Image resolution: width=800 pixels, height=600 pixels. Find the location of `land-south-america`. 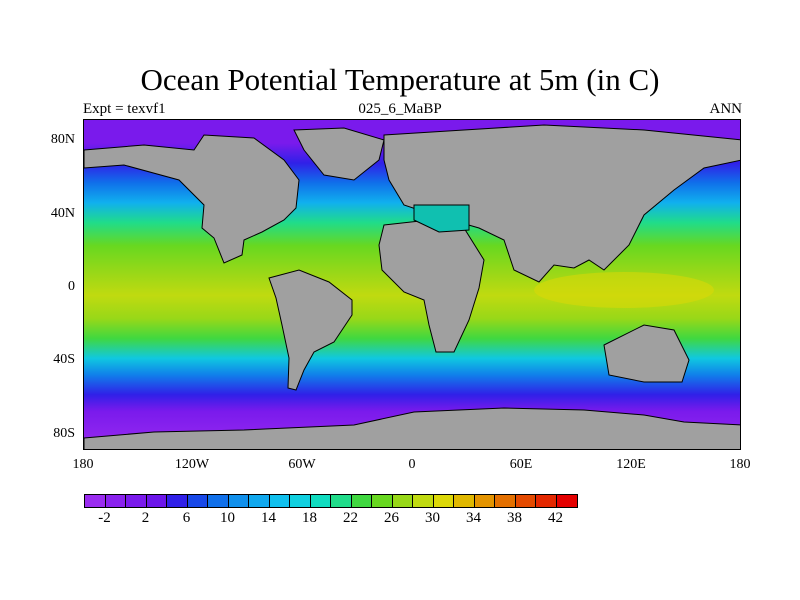

land-south-america is located at coordinates (310, 330).